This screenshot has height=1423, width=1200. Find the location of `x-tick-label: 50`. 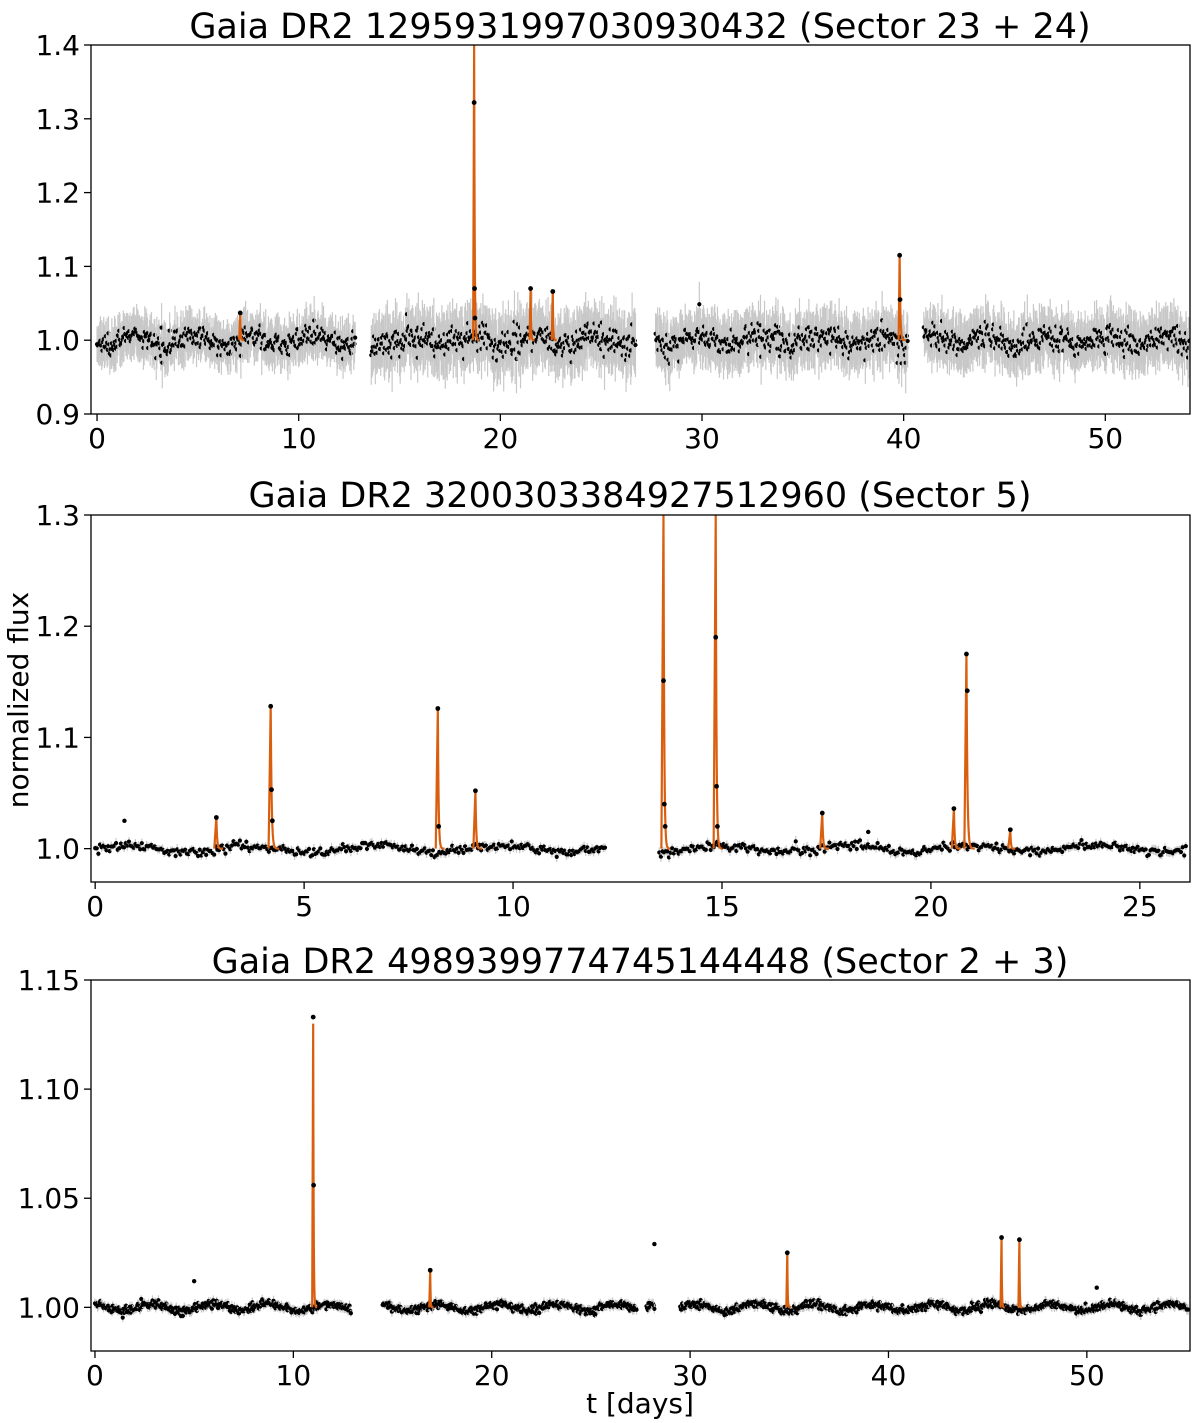

x-tick-label: 50 is located at coordinates (1105, 438).